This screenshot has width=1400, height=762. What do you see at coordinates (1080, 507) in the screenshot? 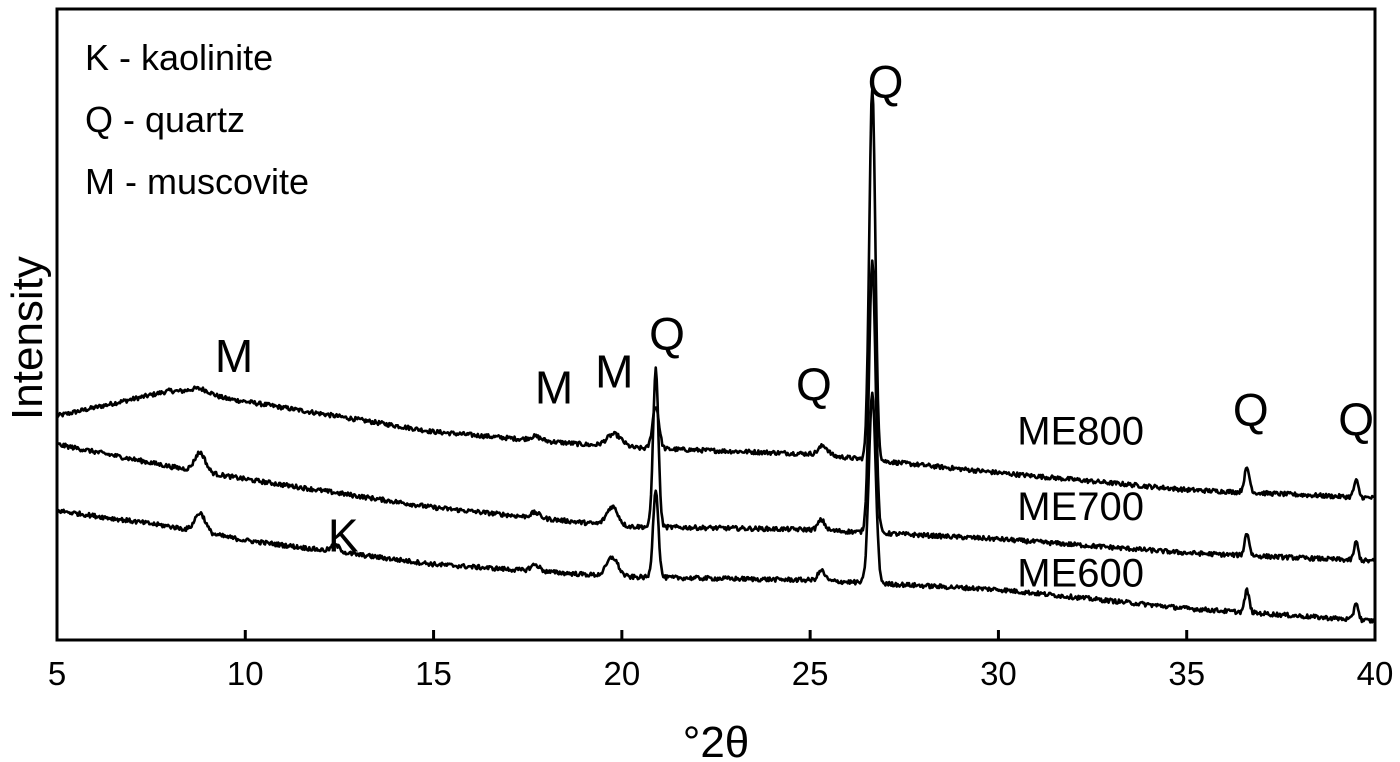
I see `series-label: ME700` at bounding box center [1080, 507].